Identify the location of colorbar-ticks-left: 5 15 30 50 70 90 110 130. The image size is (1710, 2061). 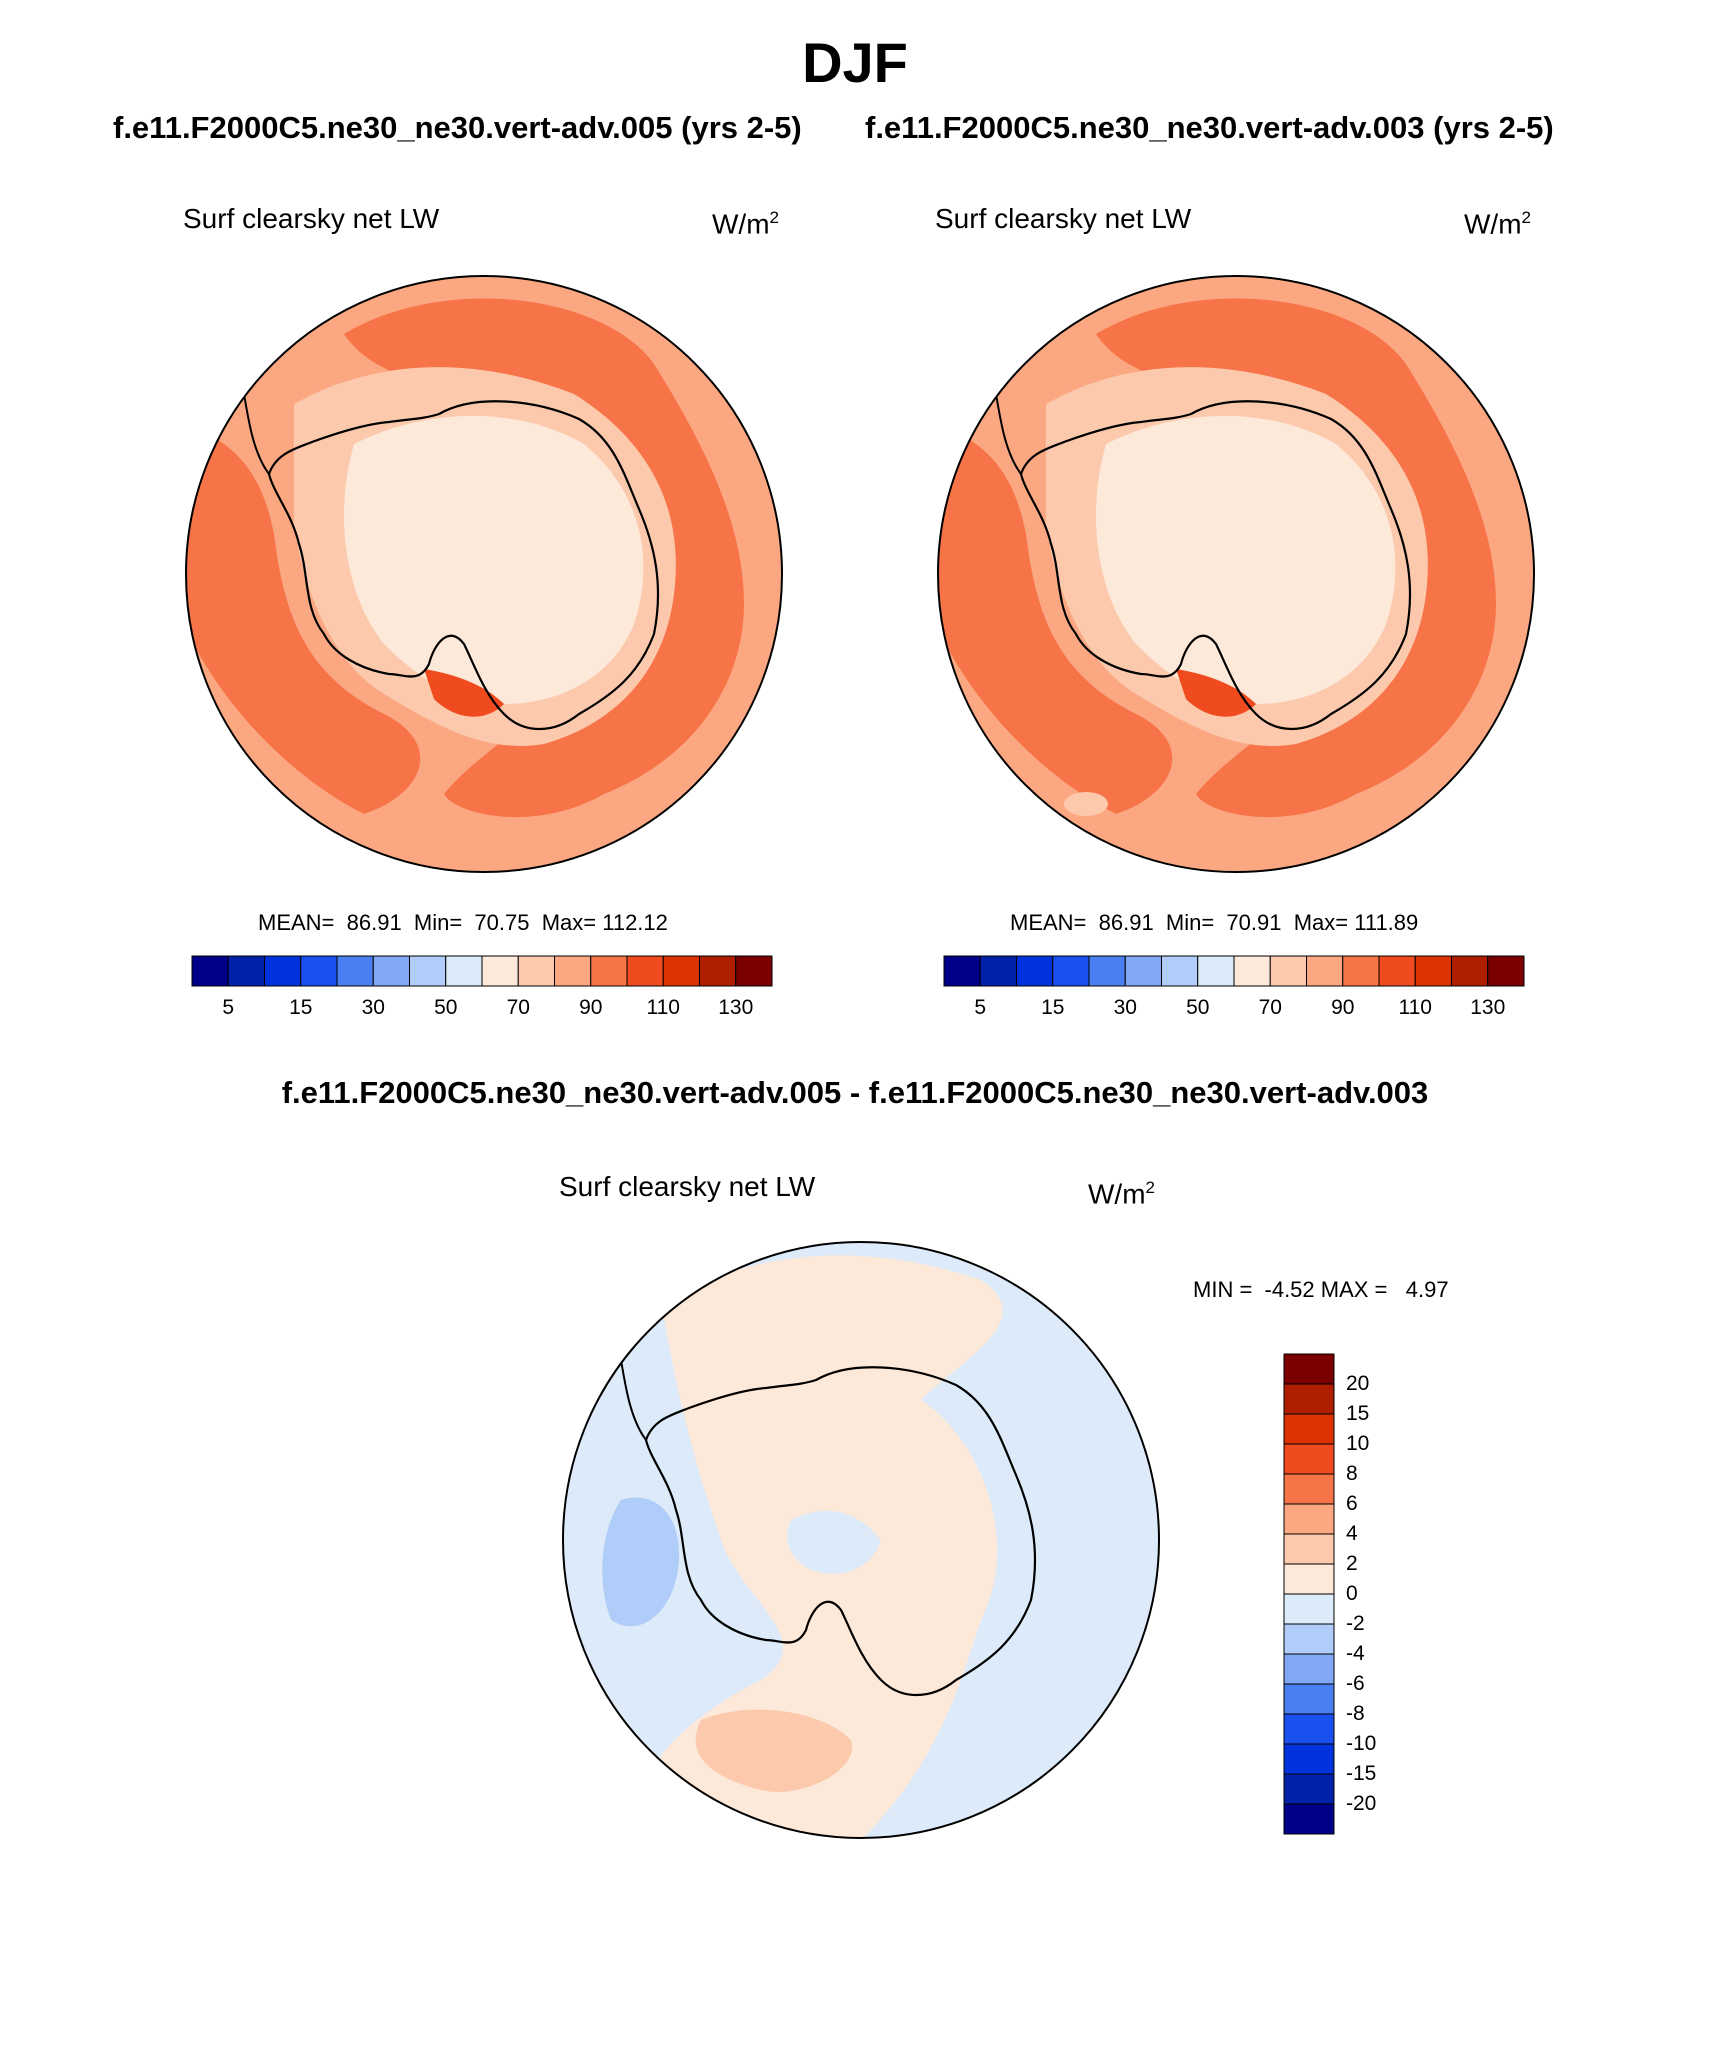
(482, 1011).